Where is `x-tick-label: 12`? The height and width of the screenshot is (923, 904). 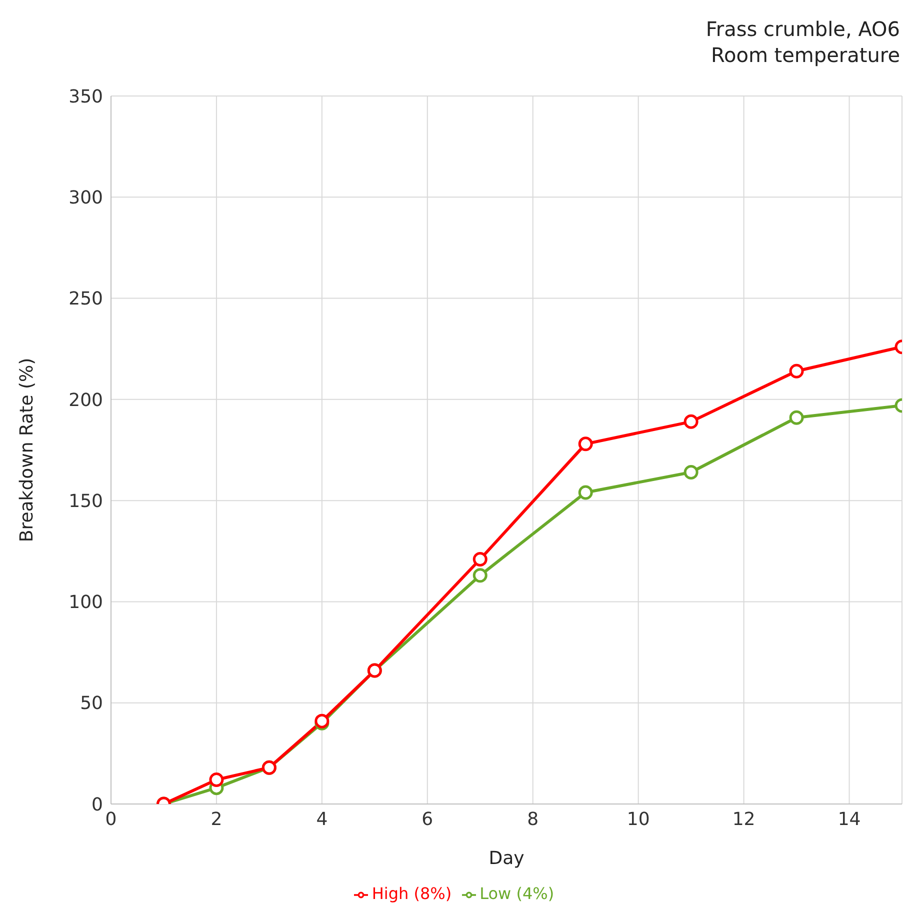
x-tick-label: 12 is located at coordinates (744, 819).